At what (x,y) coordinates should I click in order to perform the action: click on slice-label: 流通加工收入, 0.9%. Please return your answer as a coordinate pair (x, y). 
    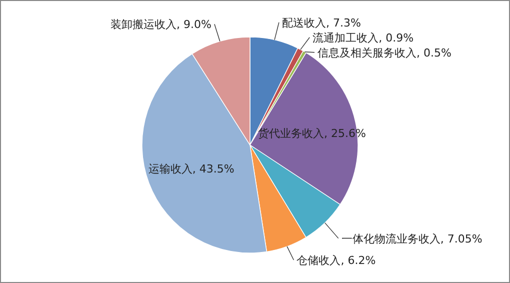
    Looking at the image, I should click on (363, 37).